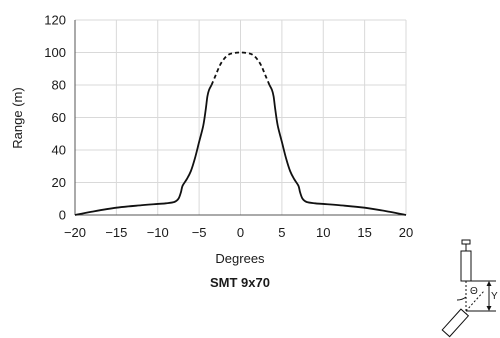 Image resolution: width=500 pixels, height=338 pixels. What do you see at coordinates (494, 296) in the screenshot?
I see `y-symbol: Y` at bounding box center [494, 296].